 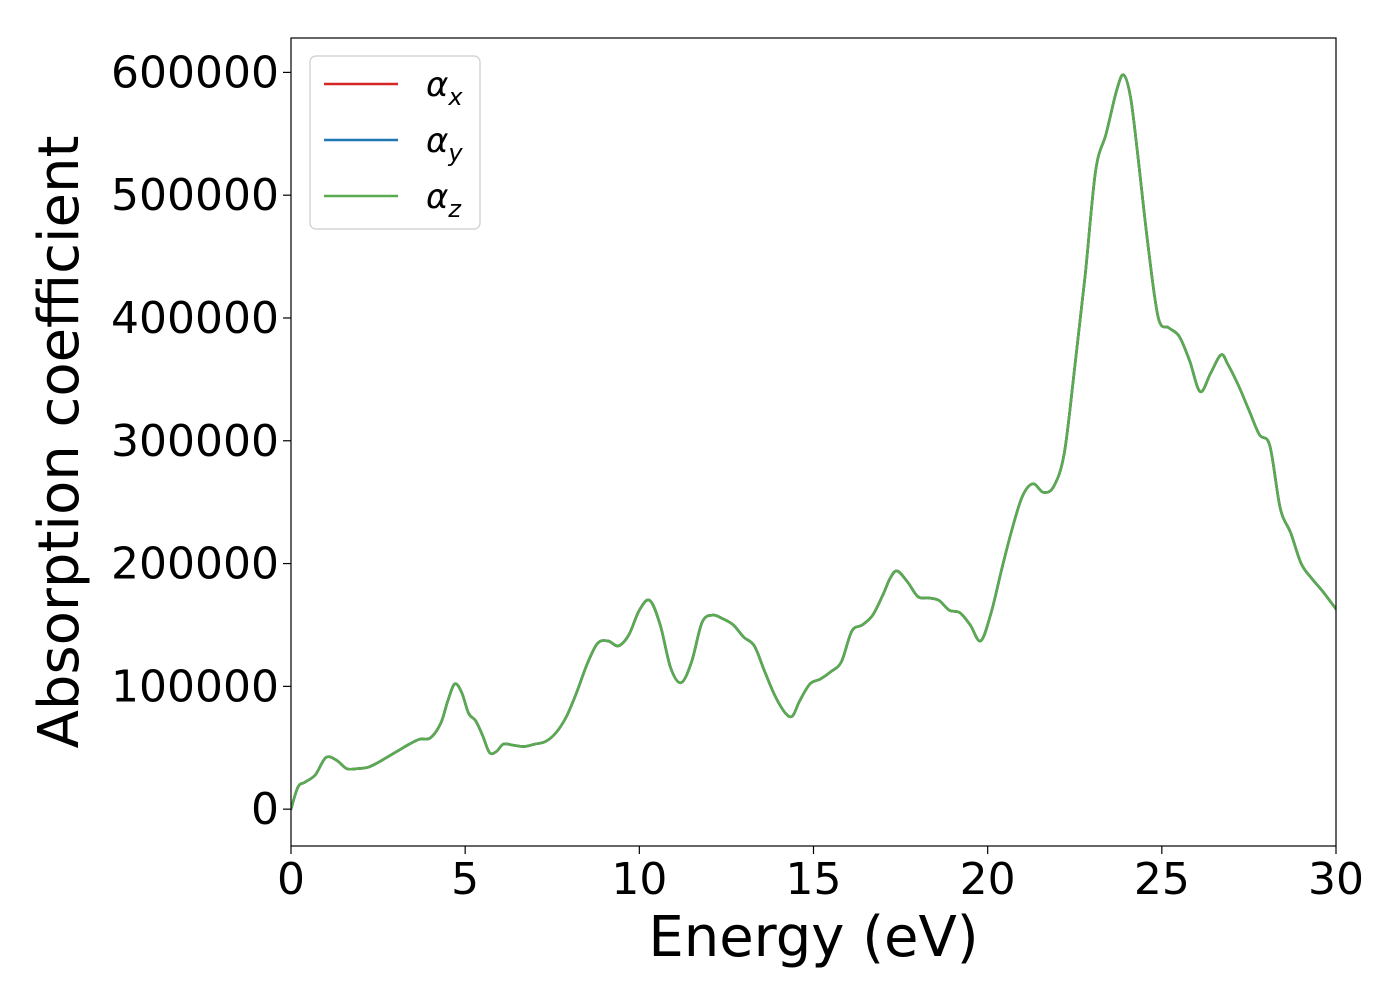 I want to click on y-tick-label: 400000, so click(x=195, y=318).